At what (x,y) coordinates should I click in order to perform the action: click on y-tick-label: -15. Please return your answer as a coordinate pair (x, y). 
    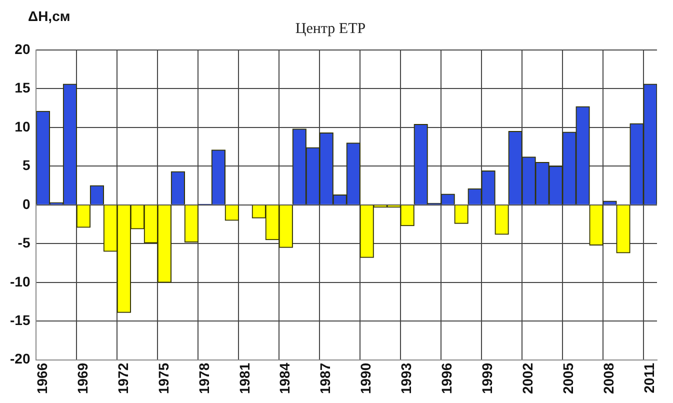
    Looking at the image, I should click on (20, 320).